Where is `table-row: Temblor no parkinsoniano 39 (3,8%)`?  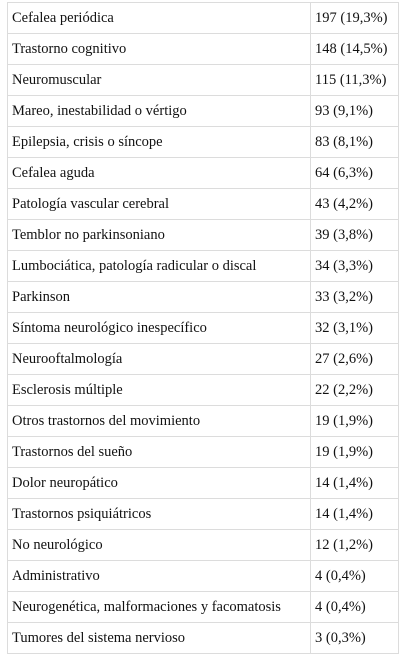 table-row: Temblor no parkinsoniano 39 (3,8%) is located at coordinates (203, 235).